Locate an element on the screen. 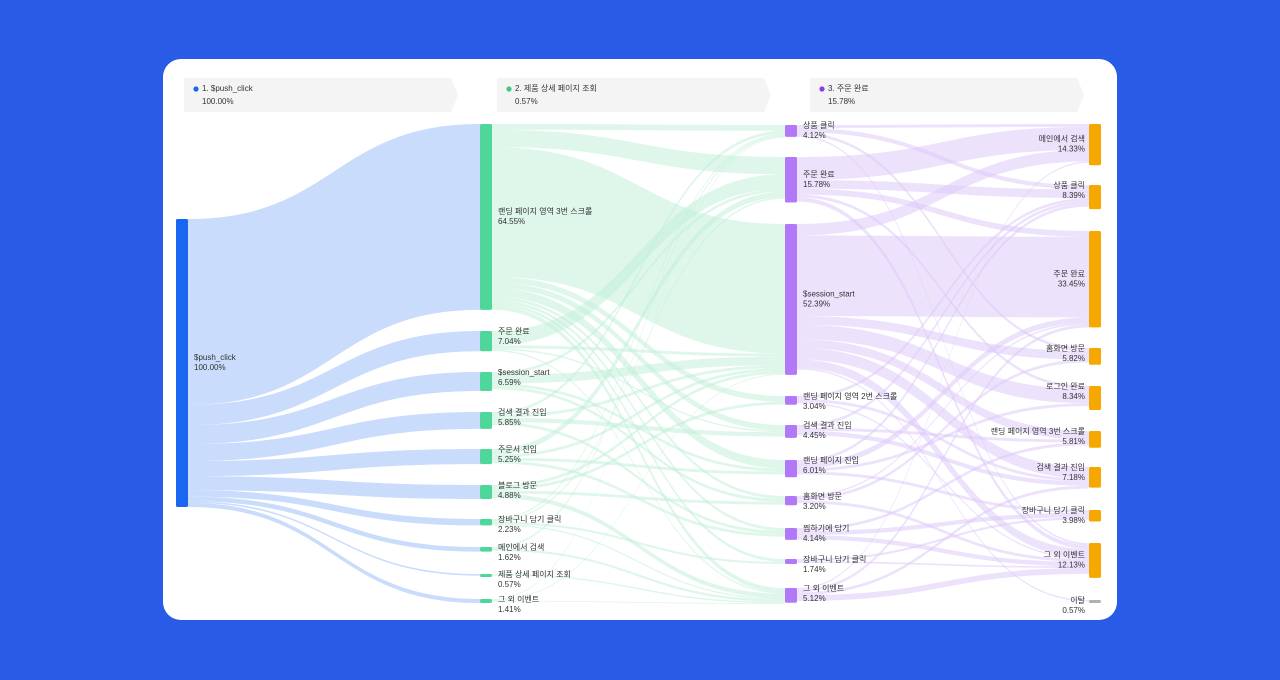 The width and height of the screenshot is (1280, 680). node-value: 1.41% is located at coordinates (509, 609).